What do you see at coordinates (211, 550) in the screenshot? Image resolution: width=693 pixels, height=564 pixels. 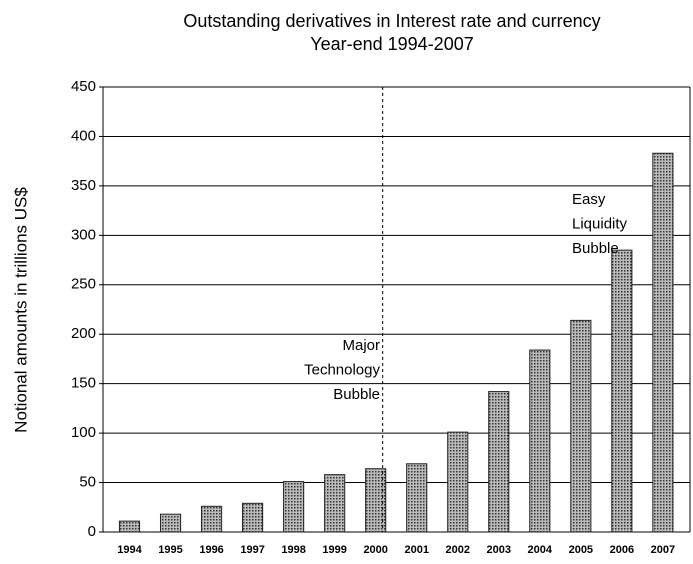 I see `x-tick-label: 1996` at bounding box center [211, 550].